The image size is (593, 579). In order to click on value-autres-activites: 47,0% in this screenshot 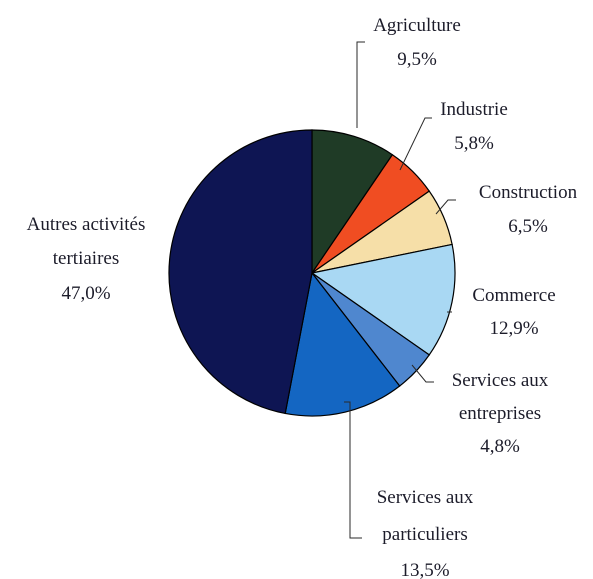, I will do `click(85, 293)`.